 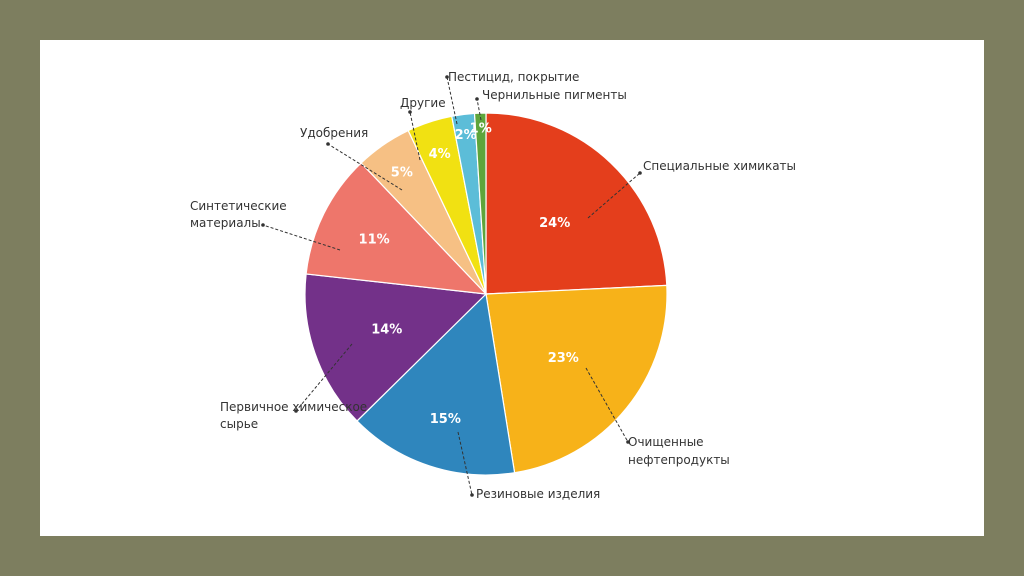 I want to click on slice-category-label: Пестицид, покрытие, so click(x=513, y=77).